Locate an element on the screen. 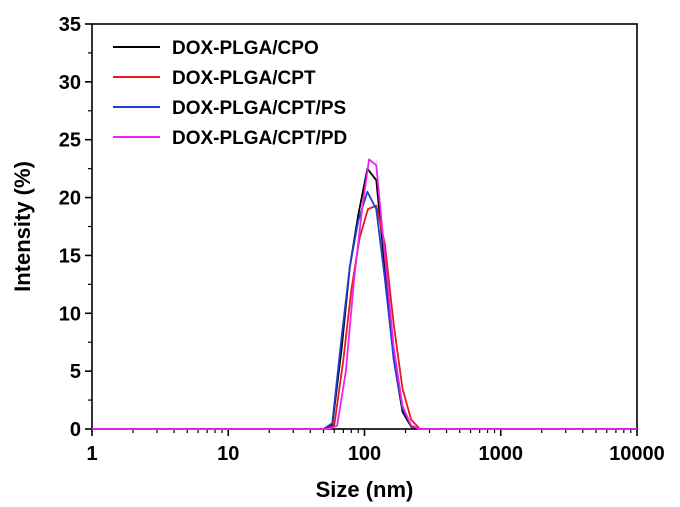 The image size is (680, 507). y-tick-label: 25 is located at coordinates (70, 141).